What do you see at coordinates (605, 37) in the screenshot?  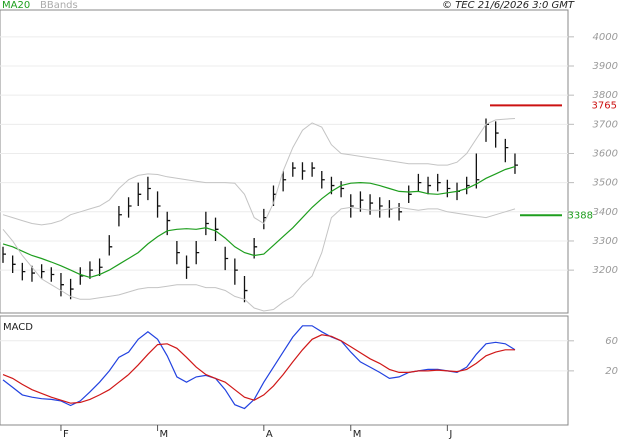 I see `y-tick-label: 4000` at bounding box center [605, 37].